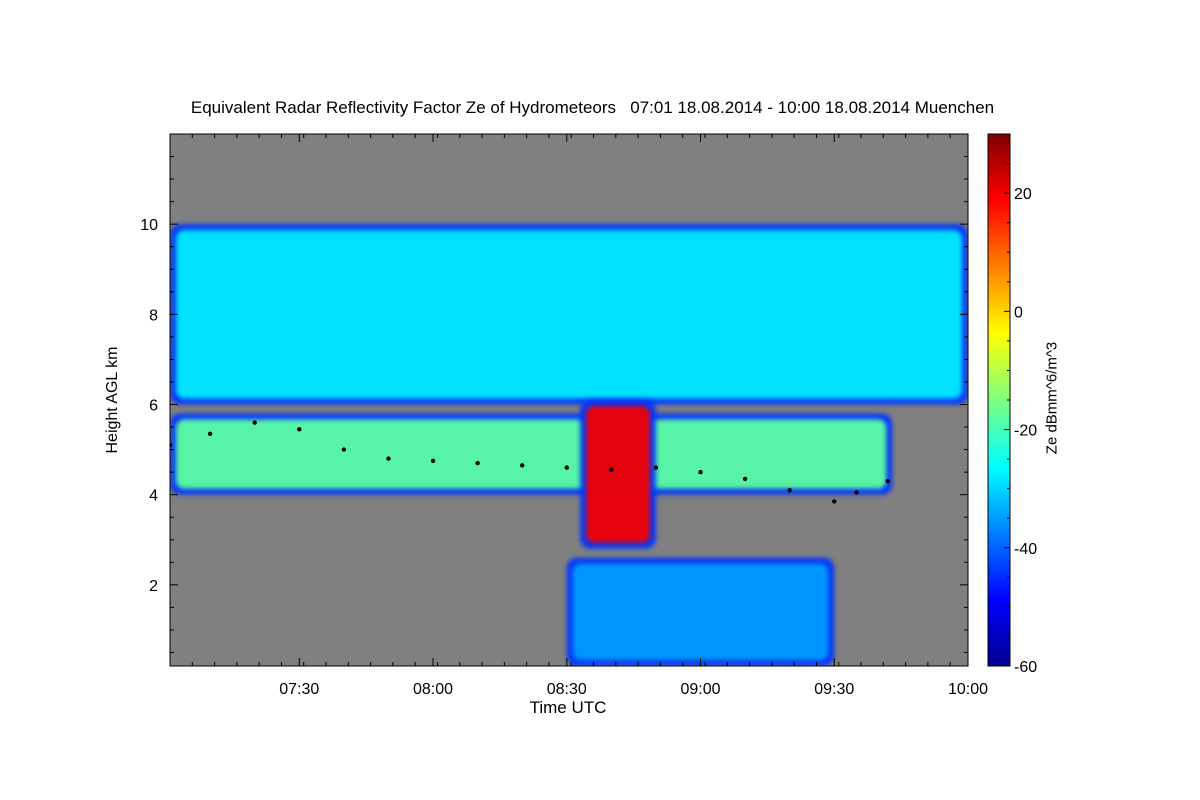 Image resolution: width=1200 pixels, height=800 pixels. Describe the element at coordinates (153, 315) in the screenshot. I see `y-tick-label: 8` at that location.